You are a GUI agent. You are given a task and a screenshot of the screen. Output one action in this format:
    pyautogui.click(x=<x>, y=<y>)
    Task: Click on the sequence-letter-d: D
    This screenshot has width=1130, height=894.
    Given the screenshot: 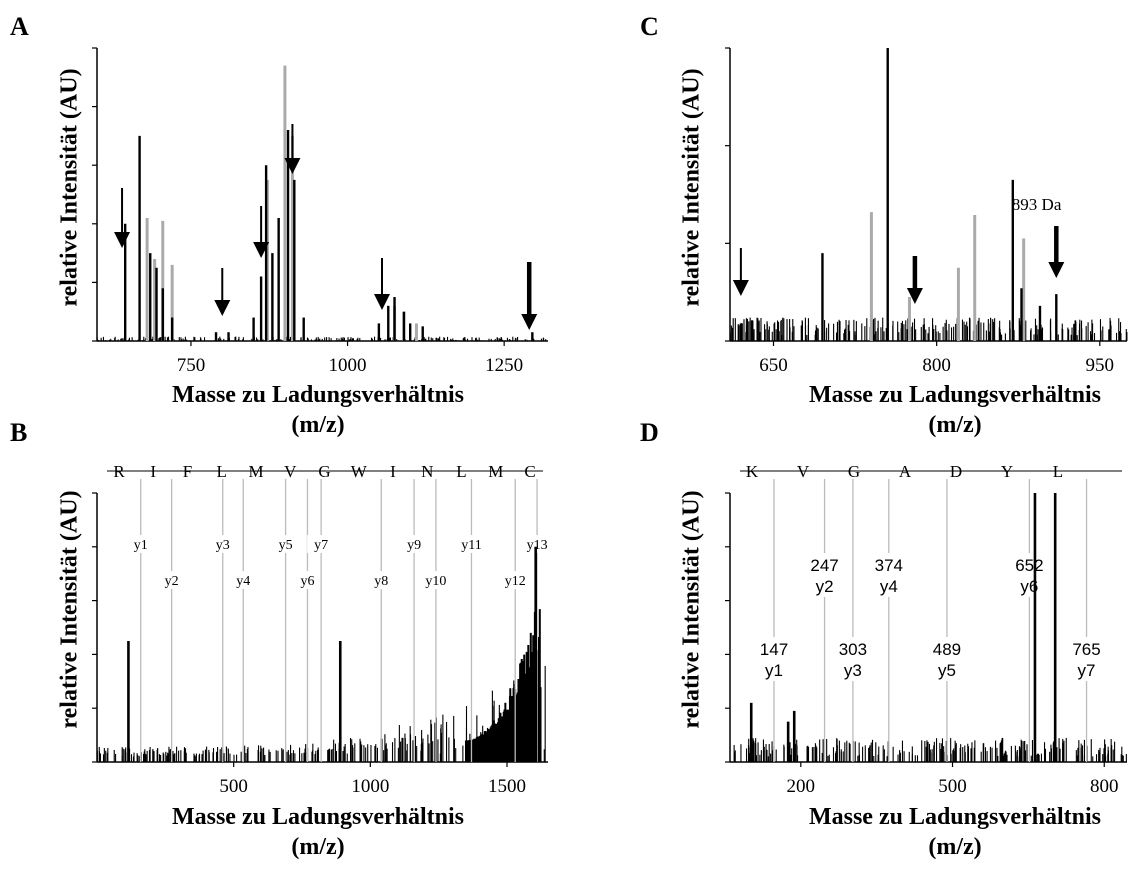 What is the action you would take?
    pyautogui.click(x=956, y=471)
    